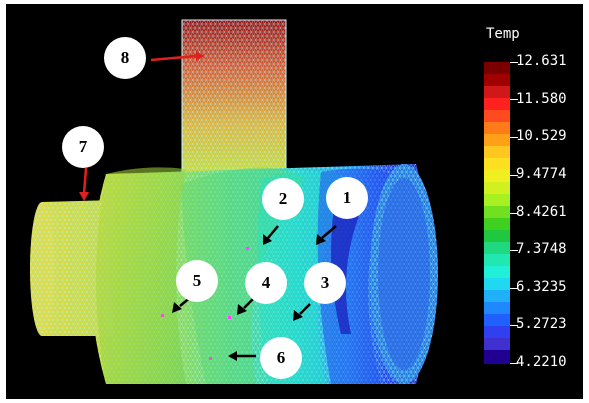 Image resolution: width=589 pixels, height=403 pixels. What do you see at coordinates (541, 287) in the screenshot?
I see `legend-value: 6.3235` at bounding box center [541, 287].